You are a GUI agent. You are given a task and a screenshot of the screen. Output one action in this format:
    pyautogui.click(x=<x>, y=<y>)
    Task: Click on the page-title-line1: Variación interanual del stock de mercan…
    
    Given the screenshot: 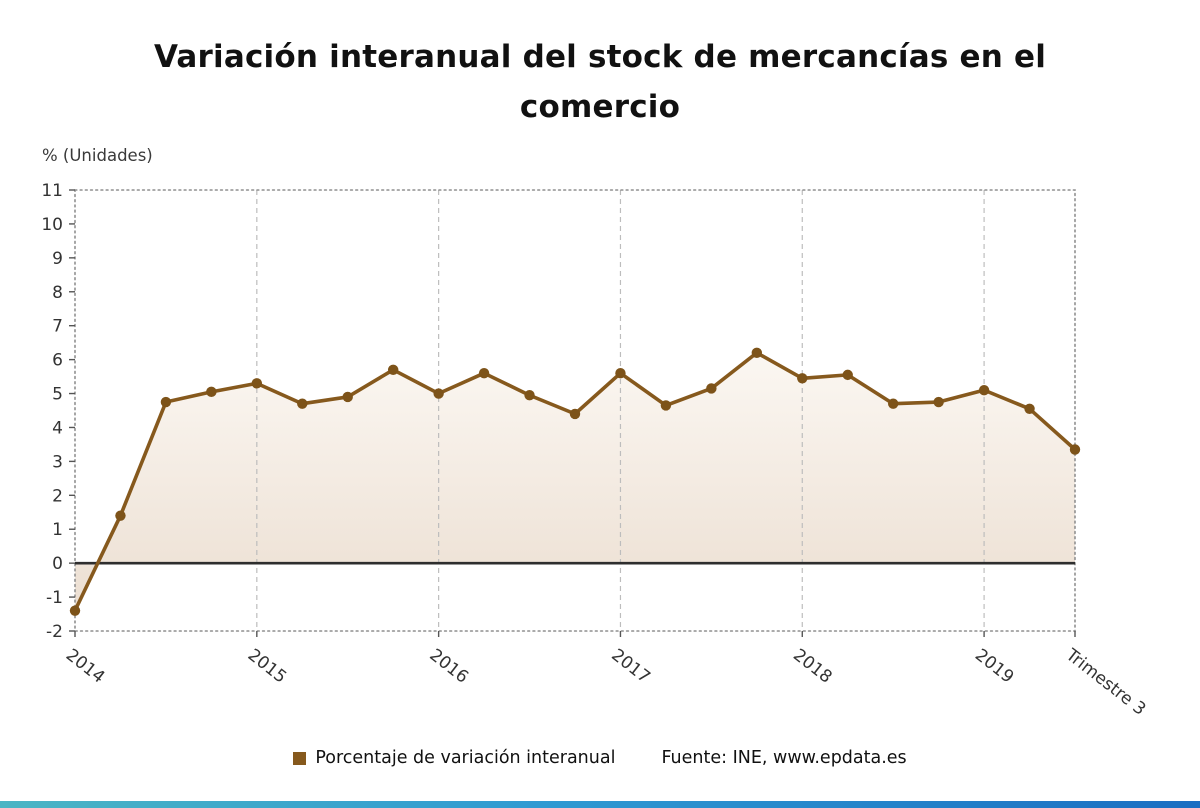 What is the action you would take?
    pyautogui.click(x=600, y=57)
    